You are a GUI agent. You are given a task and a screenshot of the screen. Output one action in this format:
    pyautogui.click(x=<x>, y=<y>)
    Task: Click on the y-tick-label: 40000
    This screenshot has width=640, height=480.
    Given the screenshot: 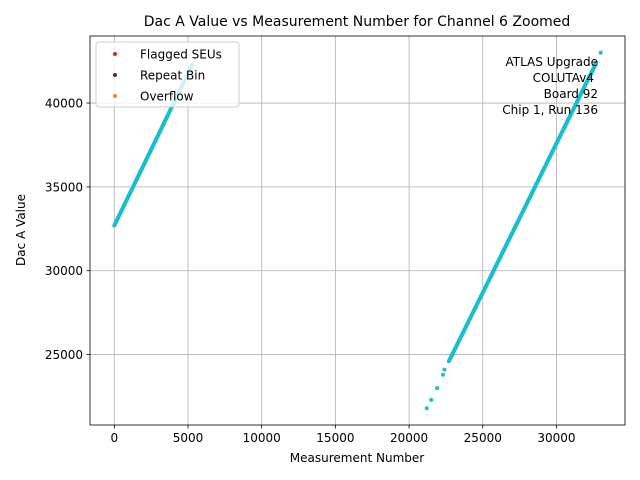 What is the action you would take?
    pyautogui.click(x=64, y=104)
    